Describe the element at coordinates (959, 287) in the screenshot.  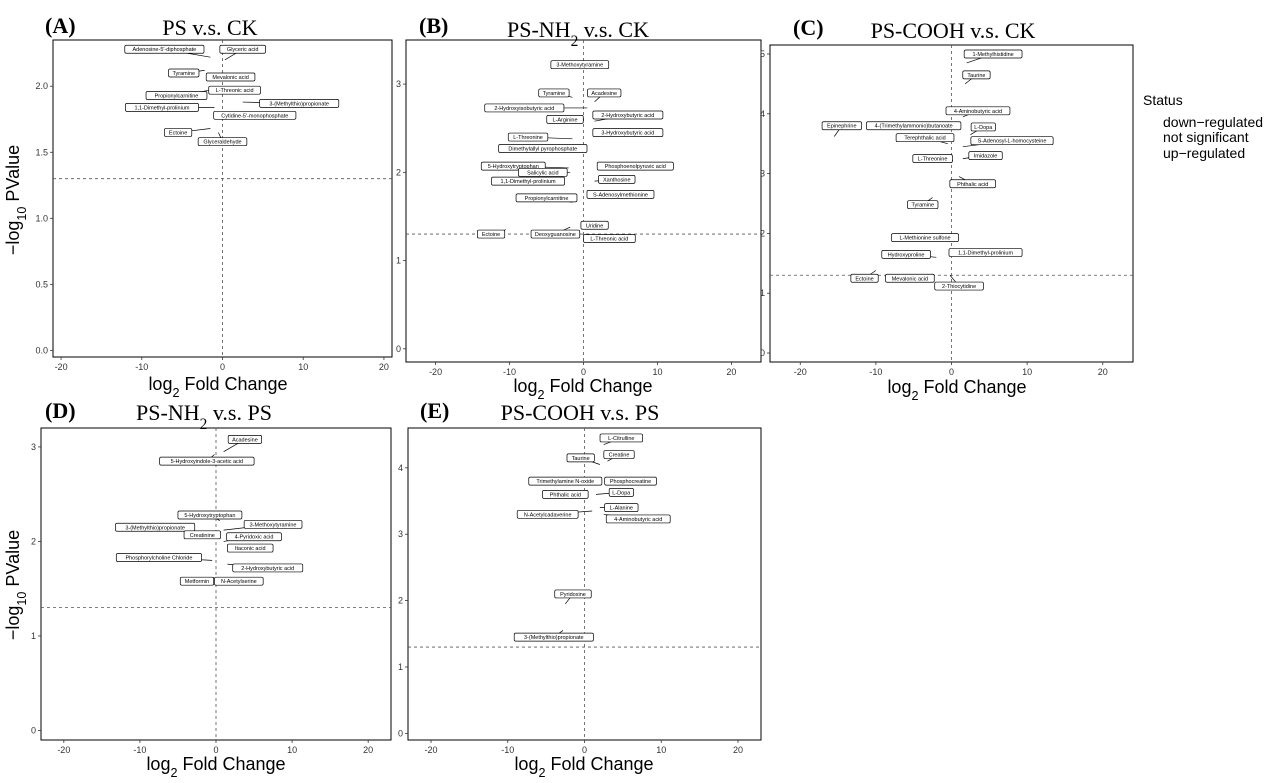
I see `metabolite-name: 2-Thiocytidine` at that location.